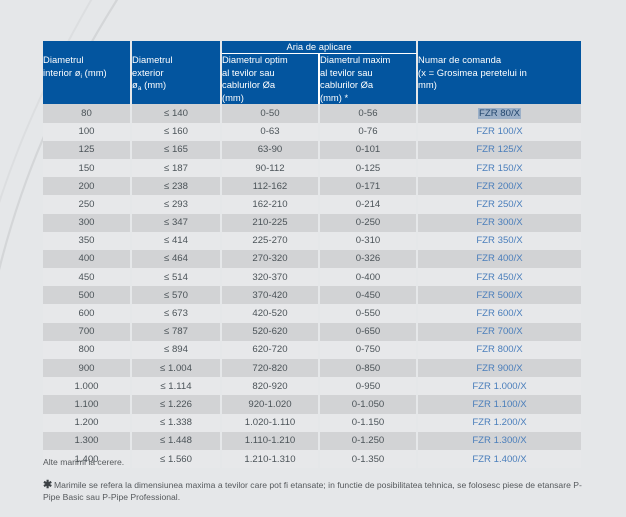 The image size is (626, 517). Describe the element at coordinates (271, 459) in the screenshot. I see `cell-optimal-diameter: 1.210-1.310` at that location.